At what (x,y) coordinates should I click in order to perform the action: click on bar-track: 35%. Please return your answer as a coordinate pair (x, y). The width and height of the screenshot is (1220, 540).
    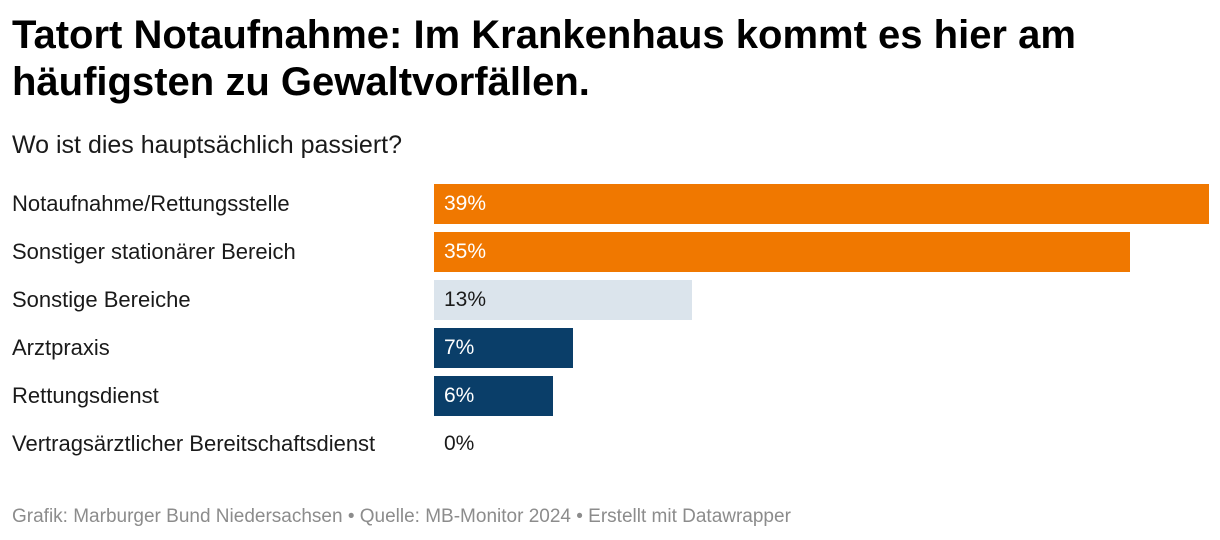
    Looking at the image, I should click on (821, 252).